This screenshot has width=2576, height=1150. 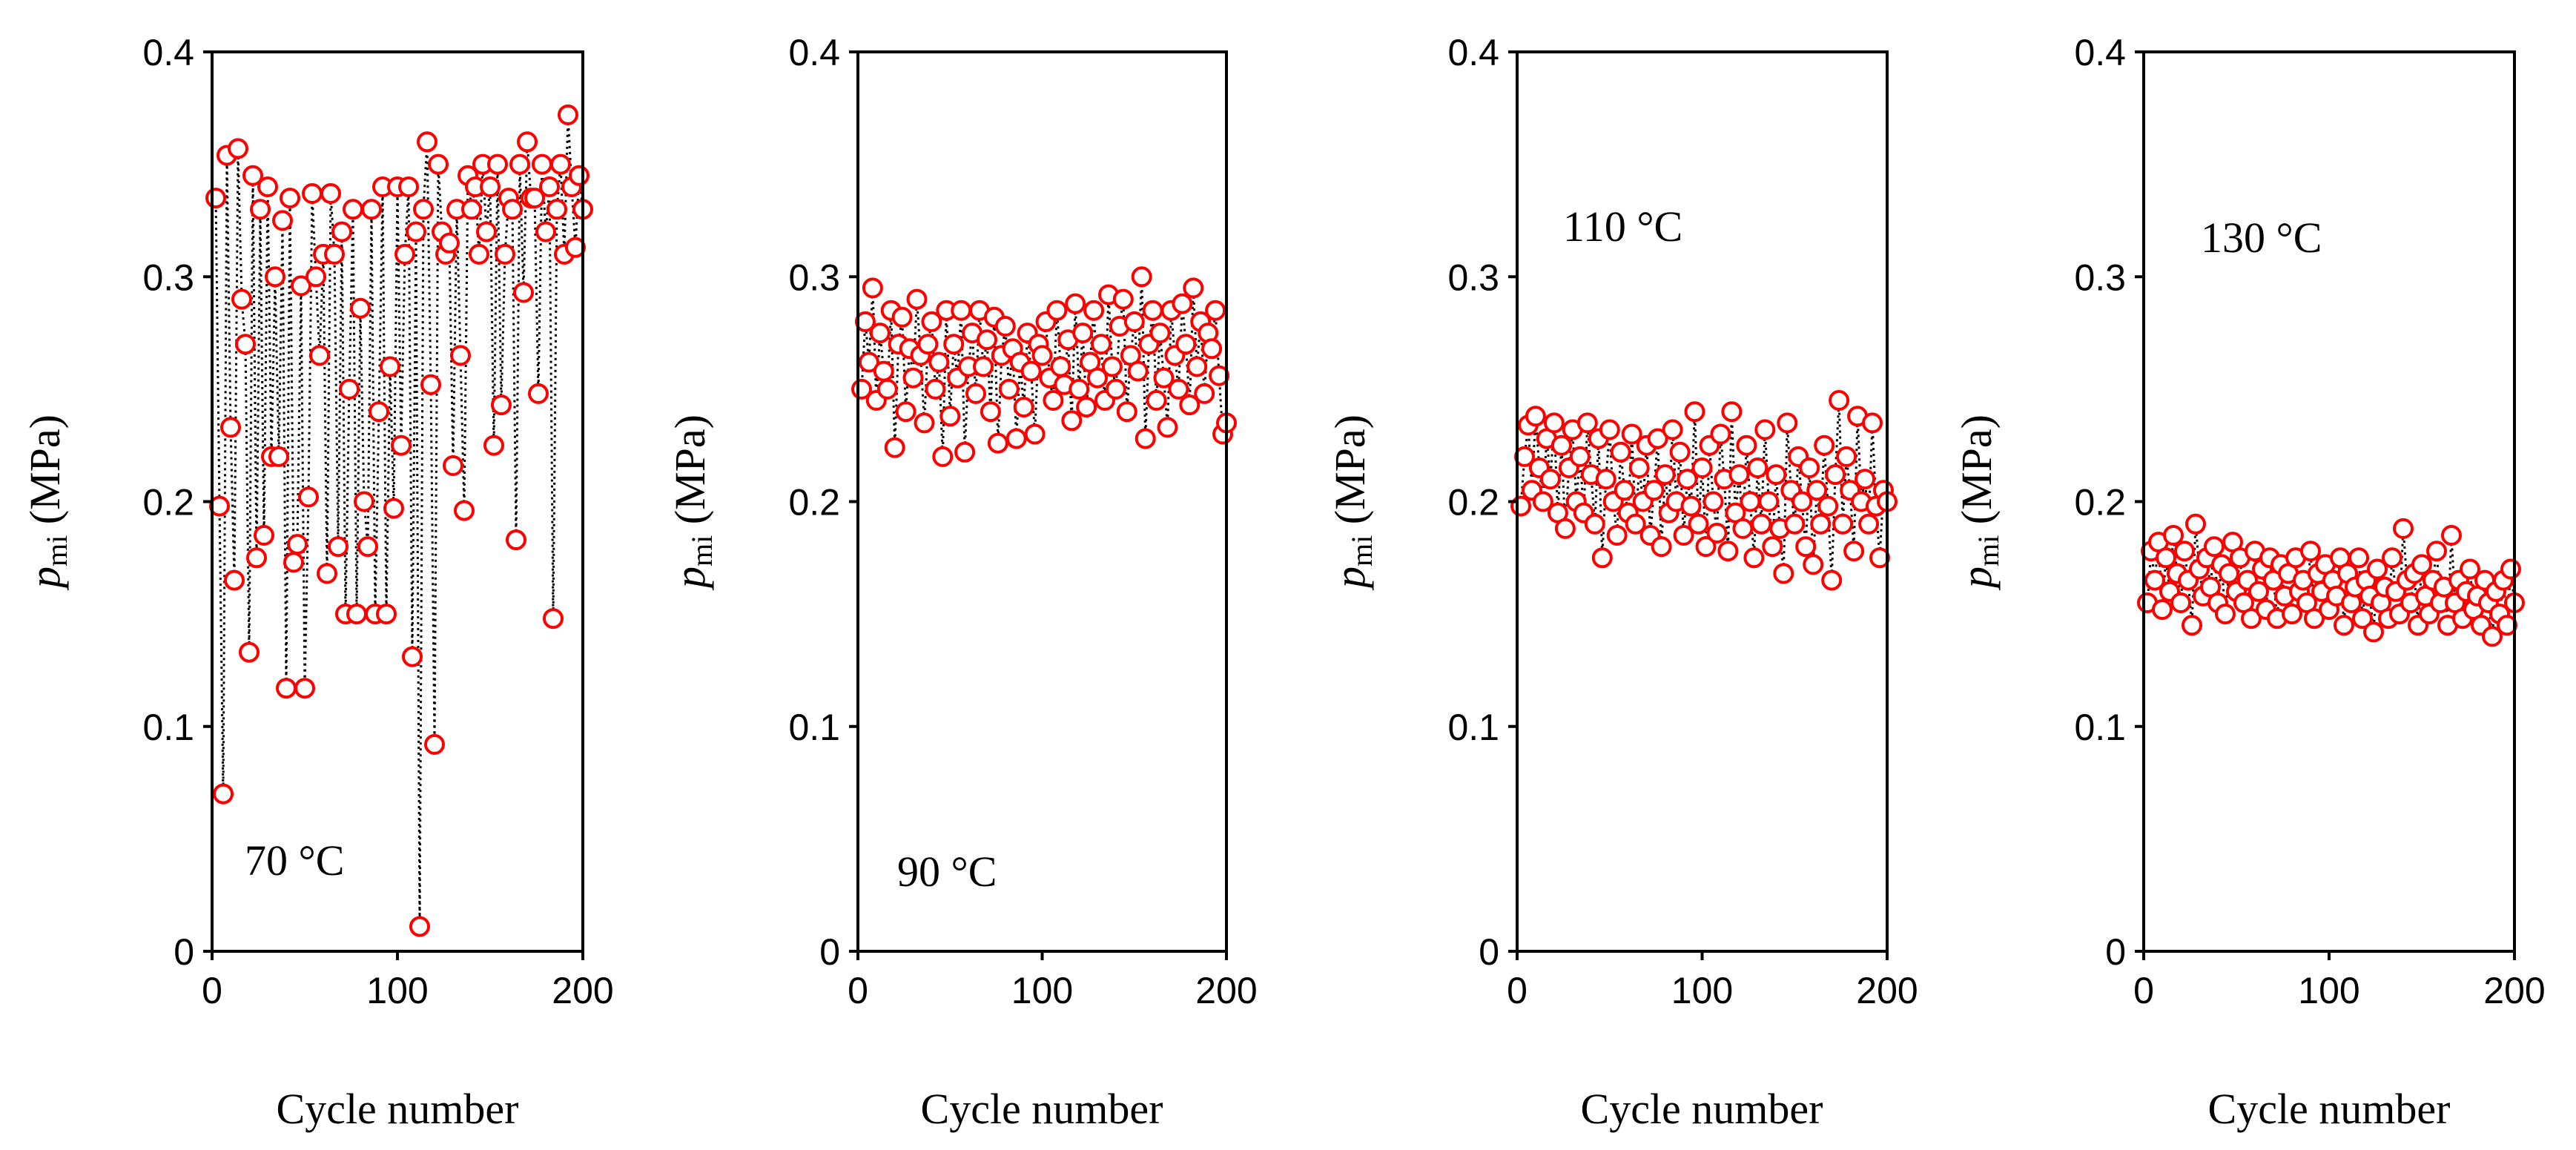 What do you see at coordinates (829, 952) in the screenshot?
I see `y-tick-label: 0` at bounding box center [829, 952].